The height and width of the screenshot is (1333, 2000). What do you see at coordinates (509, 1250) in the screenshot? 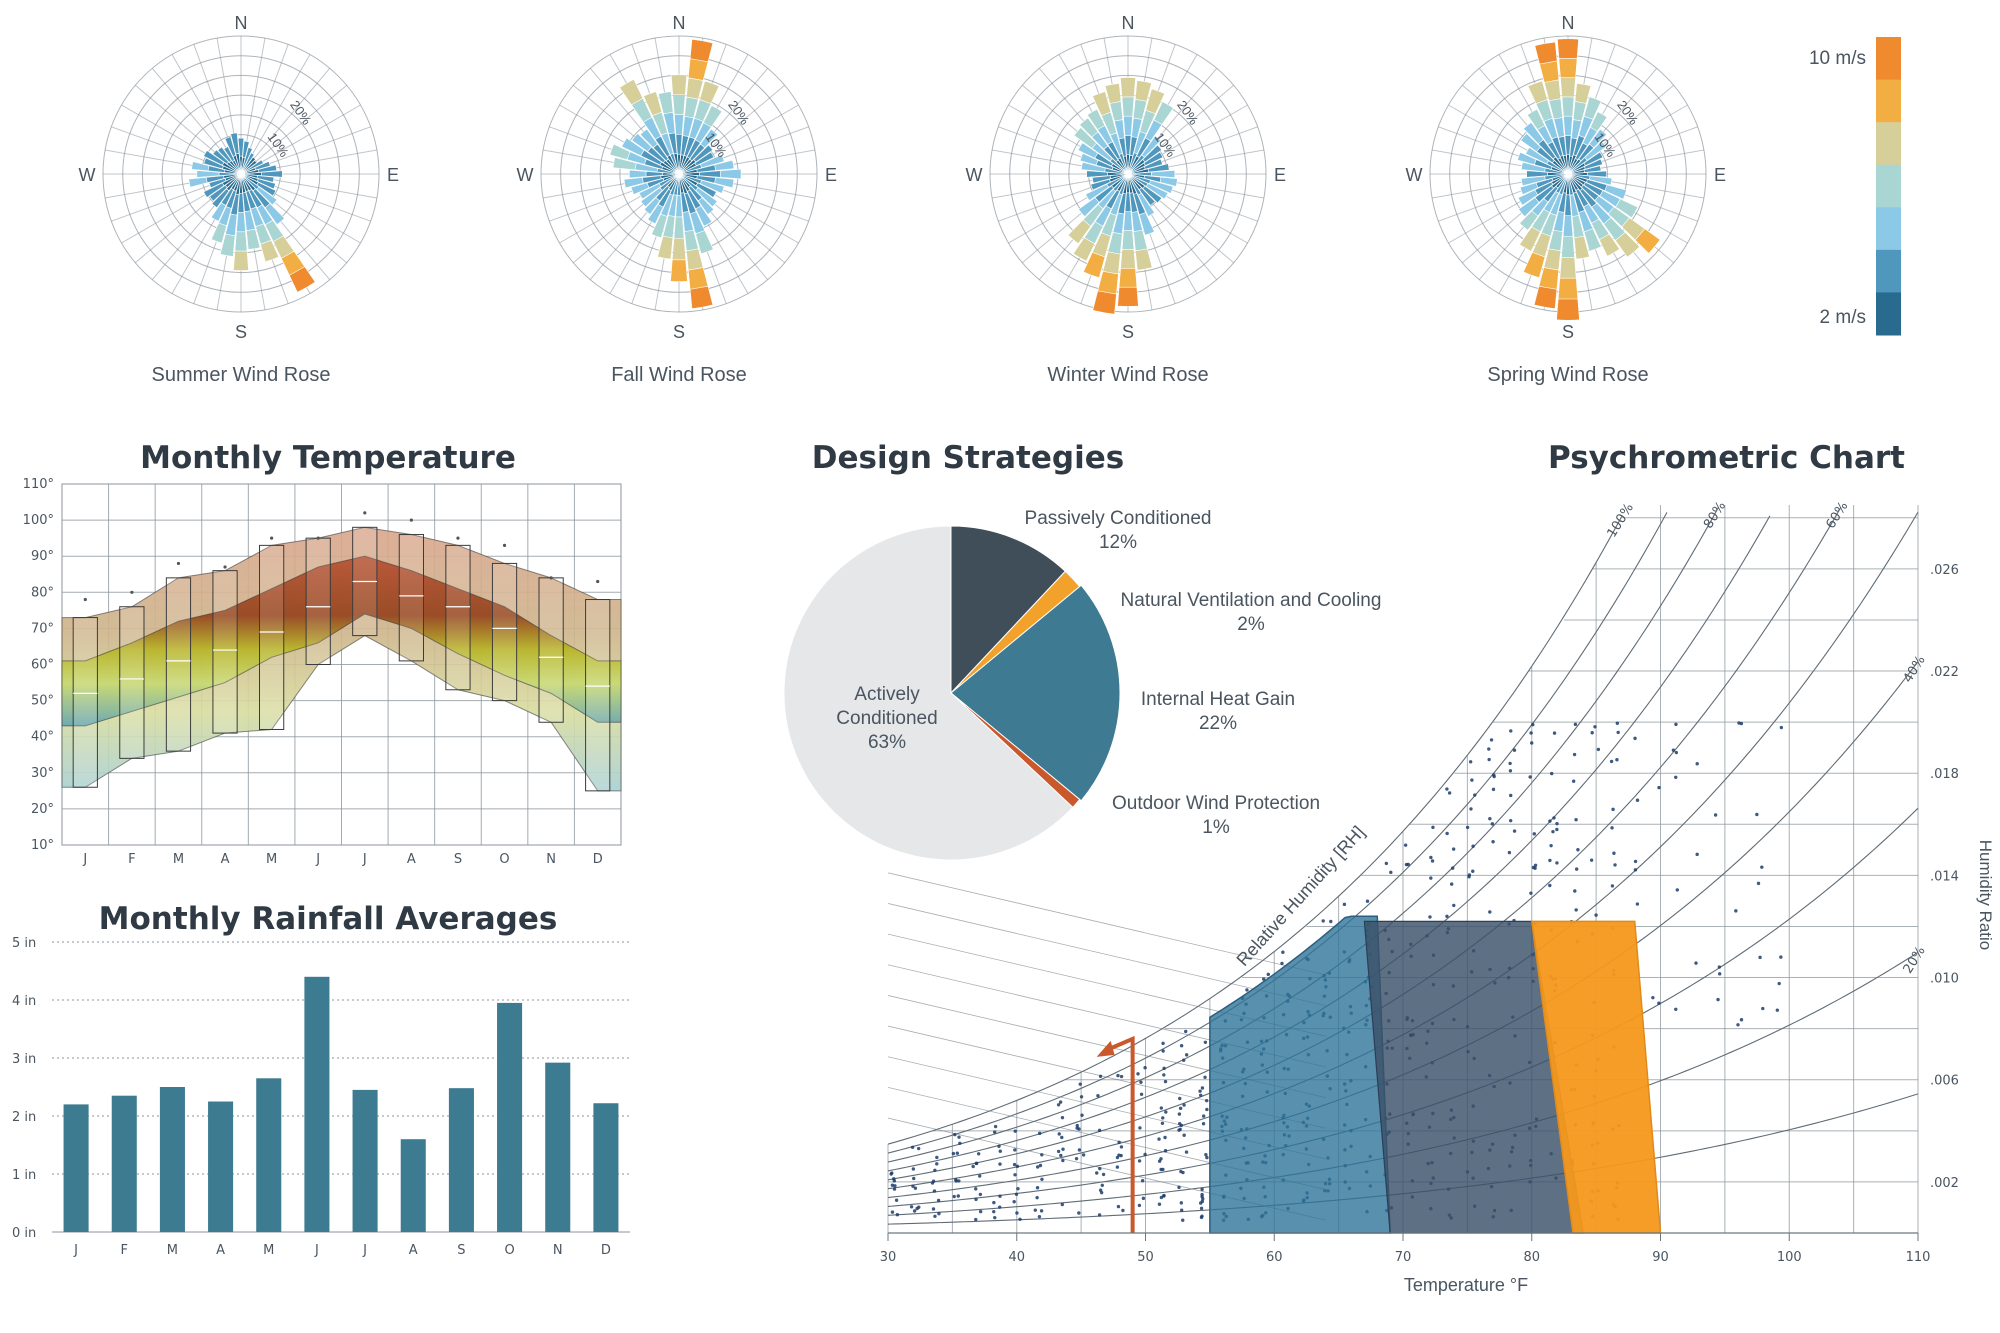
I see `rain-x-tick: O` at bounding box center [509, 1250].